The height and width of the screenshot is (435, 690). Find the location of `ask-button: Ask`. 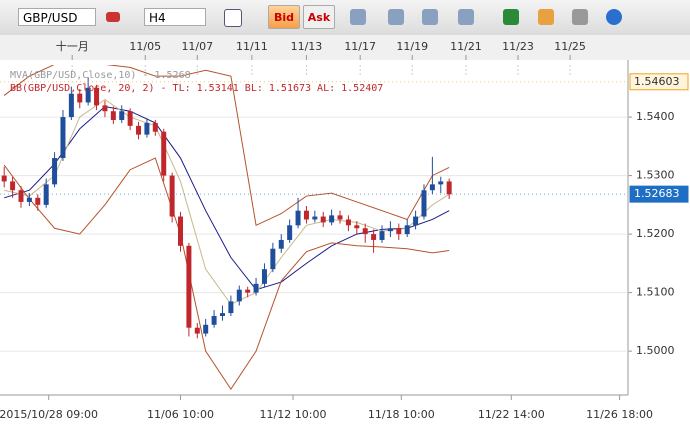

ask-button: Ask is located at coordinates (319, 17).